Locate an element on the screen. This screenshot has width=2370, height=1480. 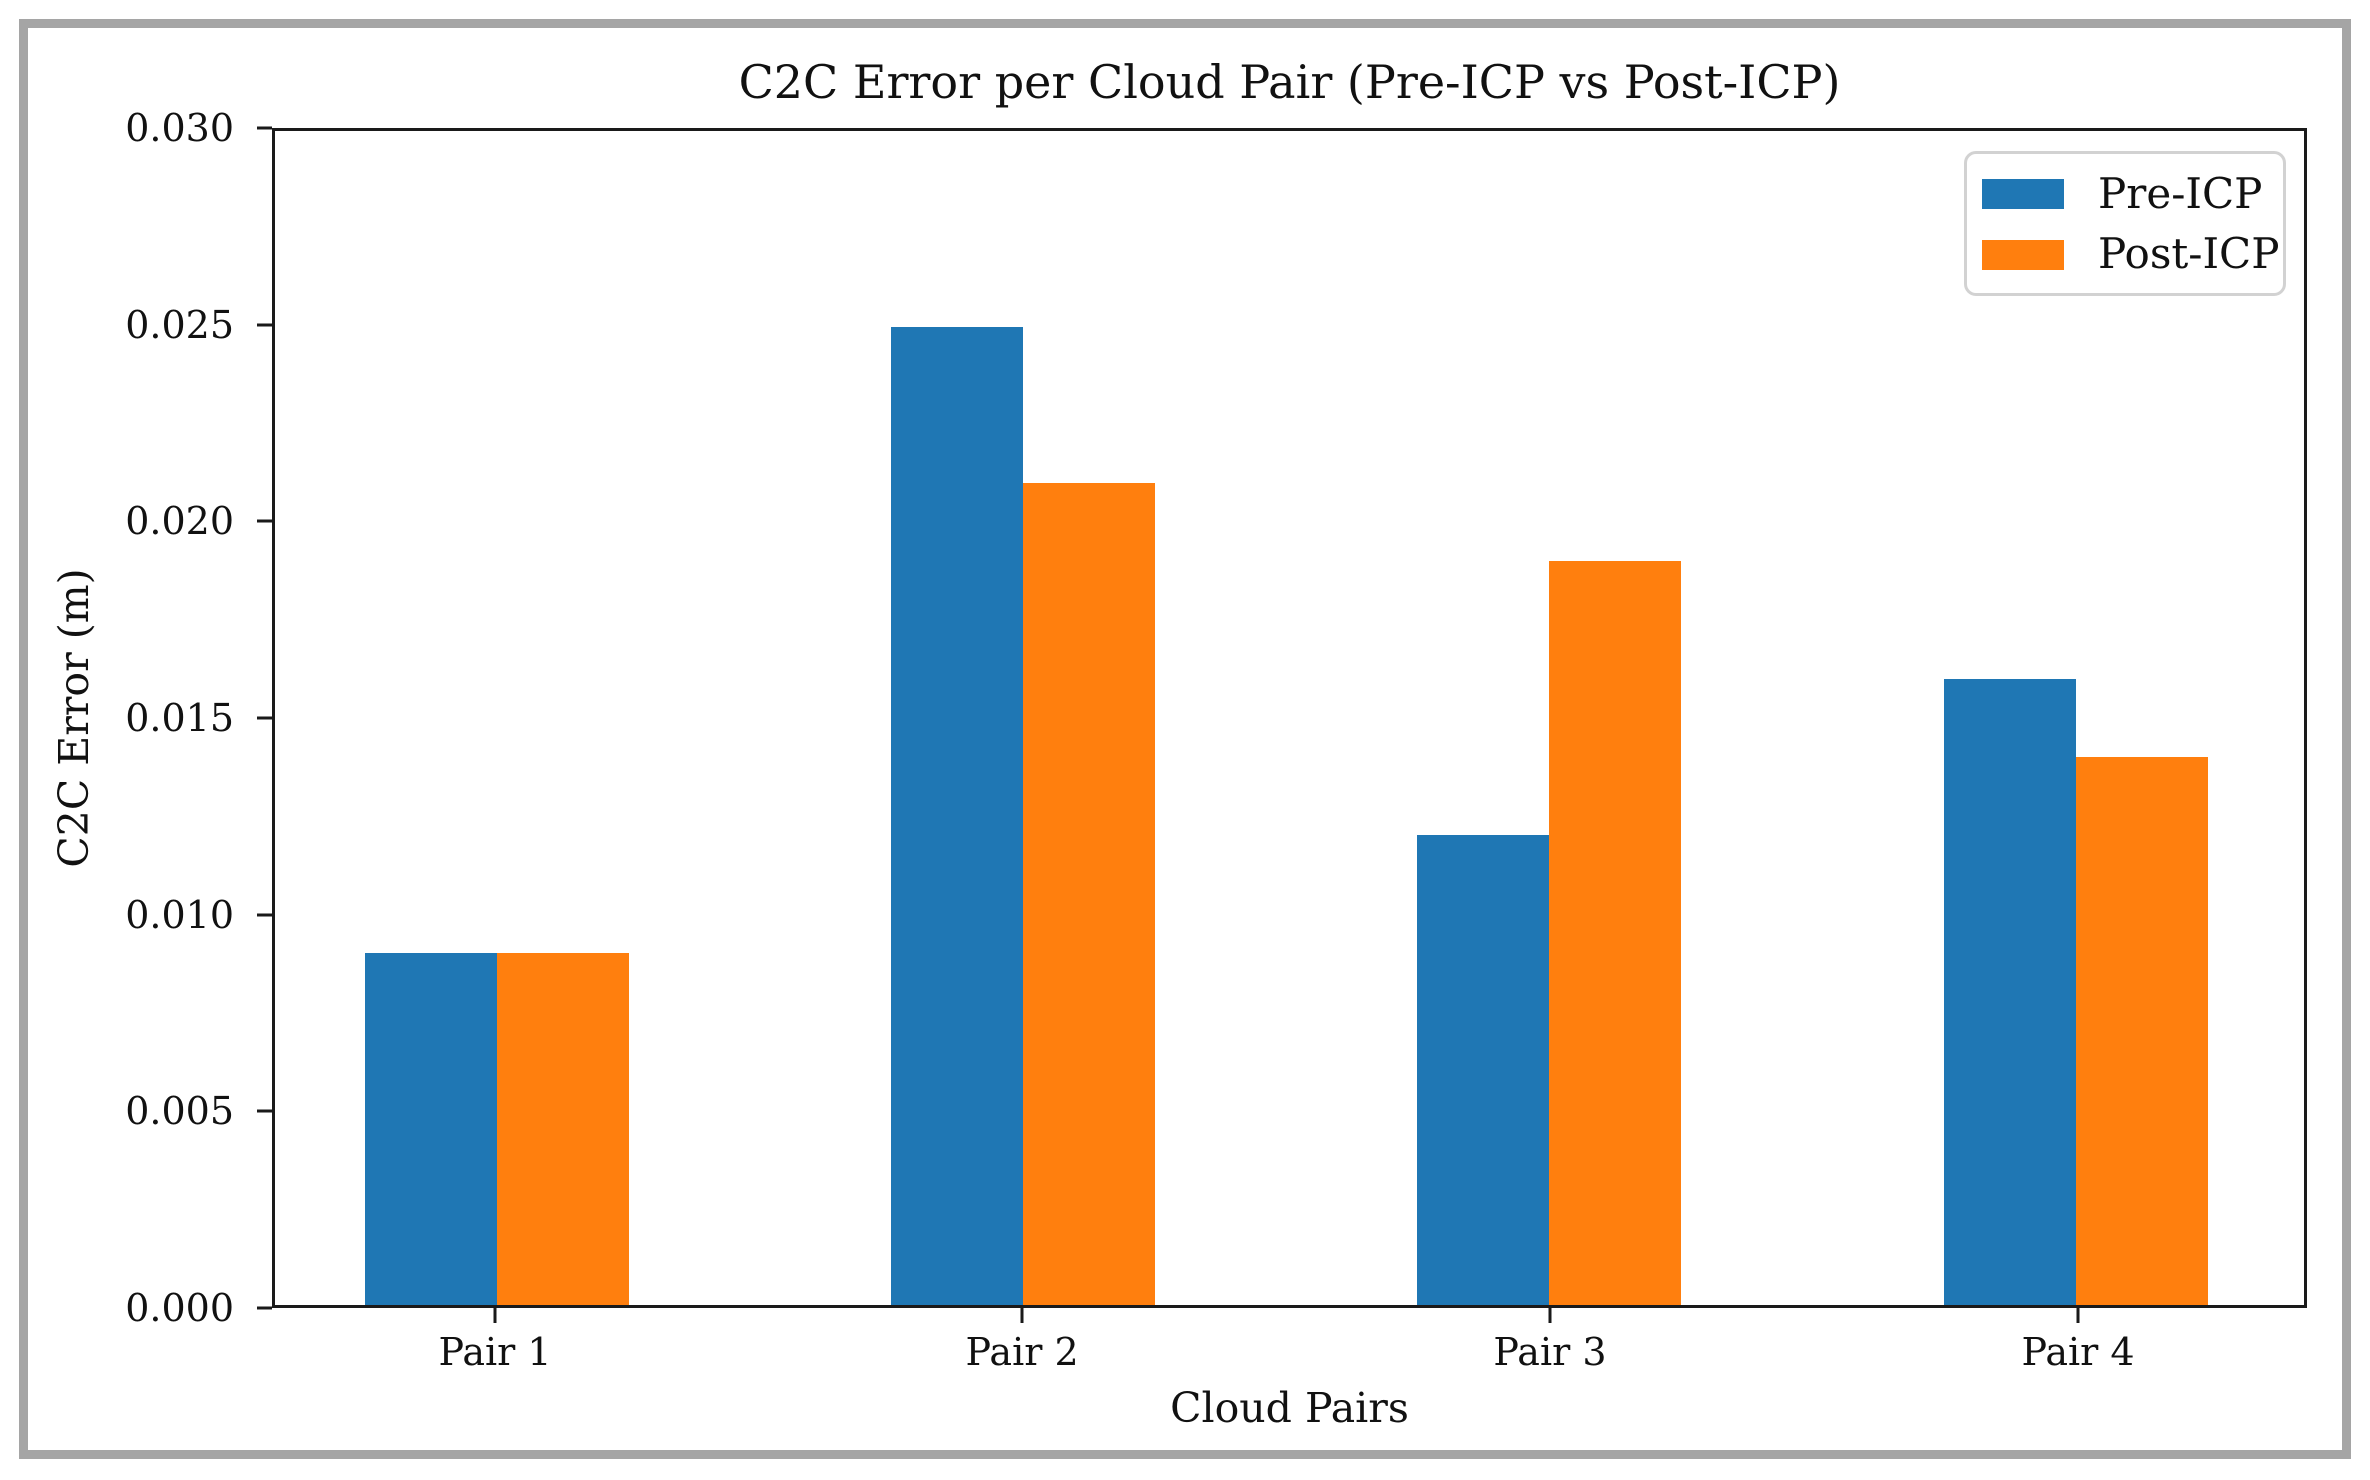
legend-label-pre-icp: Pre-ICP is located at coordinates (2180, 193).